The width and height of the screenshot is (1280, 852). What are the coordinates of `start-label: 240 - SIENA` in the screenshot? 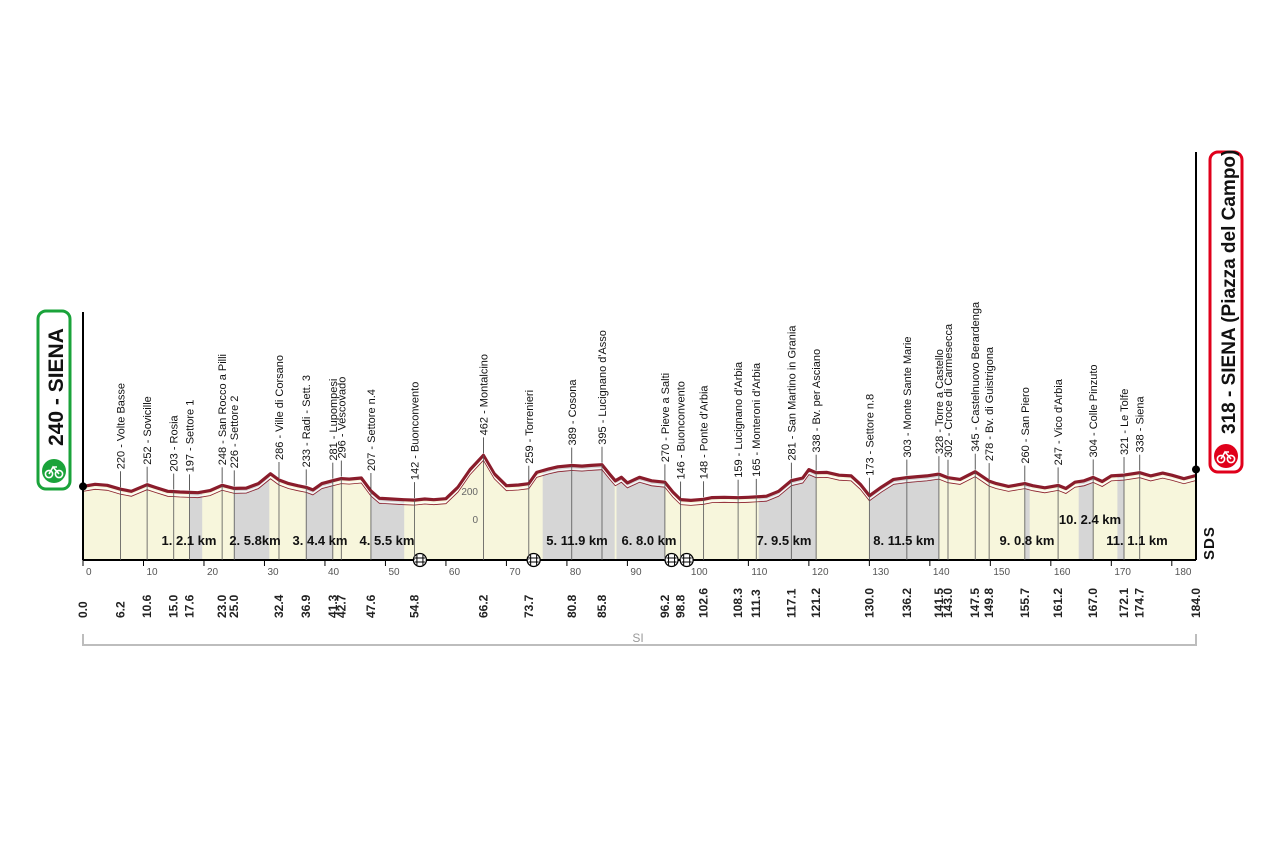 It's located at (56, 387).